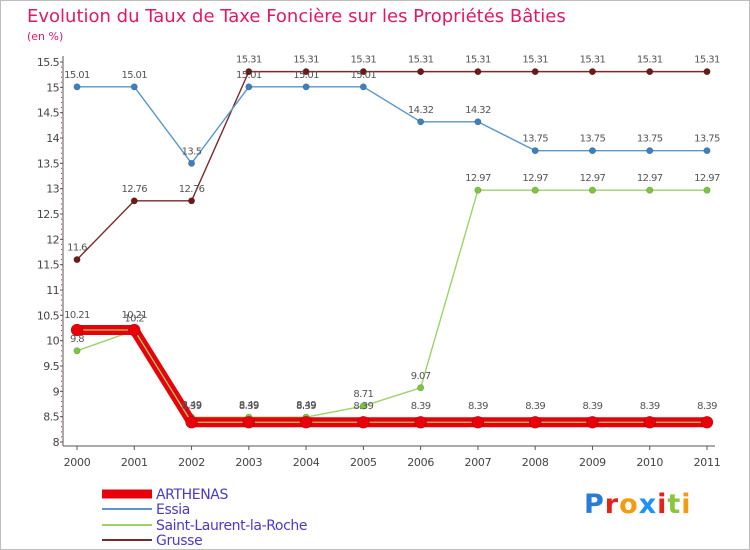 This screenshot has height=550, width=750. I want to click on data-label-essia: 14.32, so click(478, 110).